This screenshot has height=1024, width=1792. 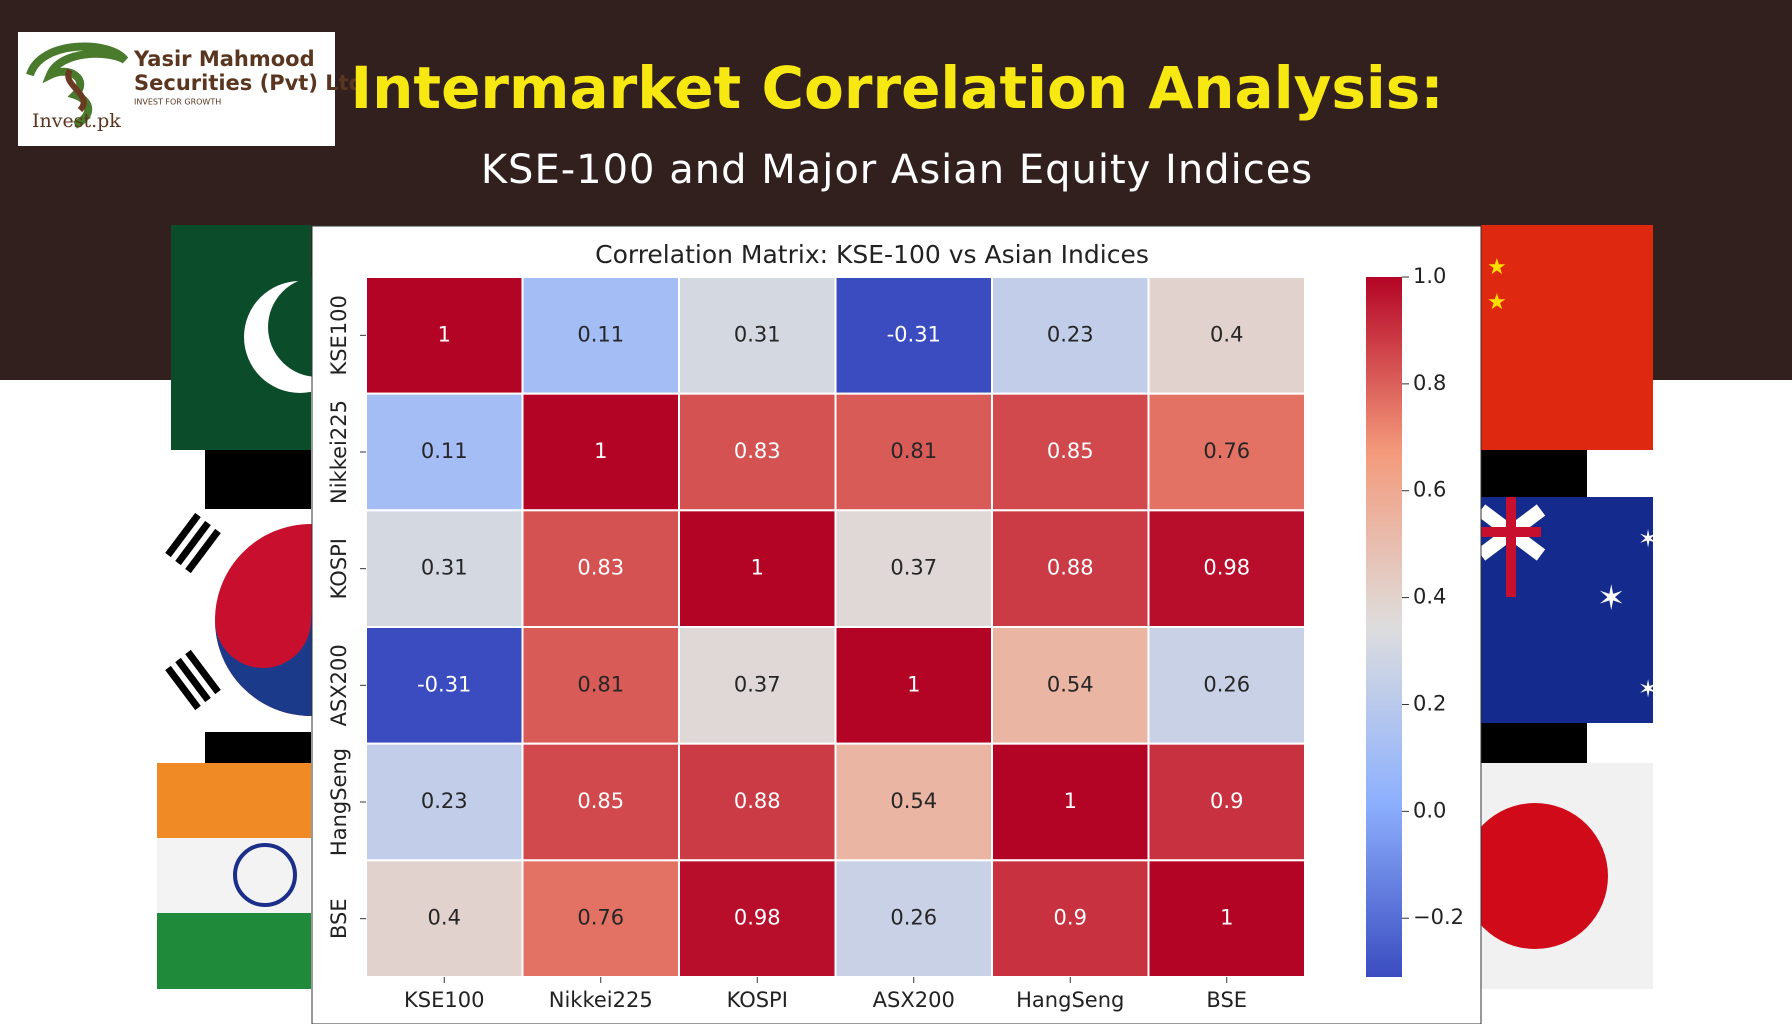 I want to click on colorbar-tick-label: 1.0, so click(x=1429, y=276).